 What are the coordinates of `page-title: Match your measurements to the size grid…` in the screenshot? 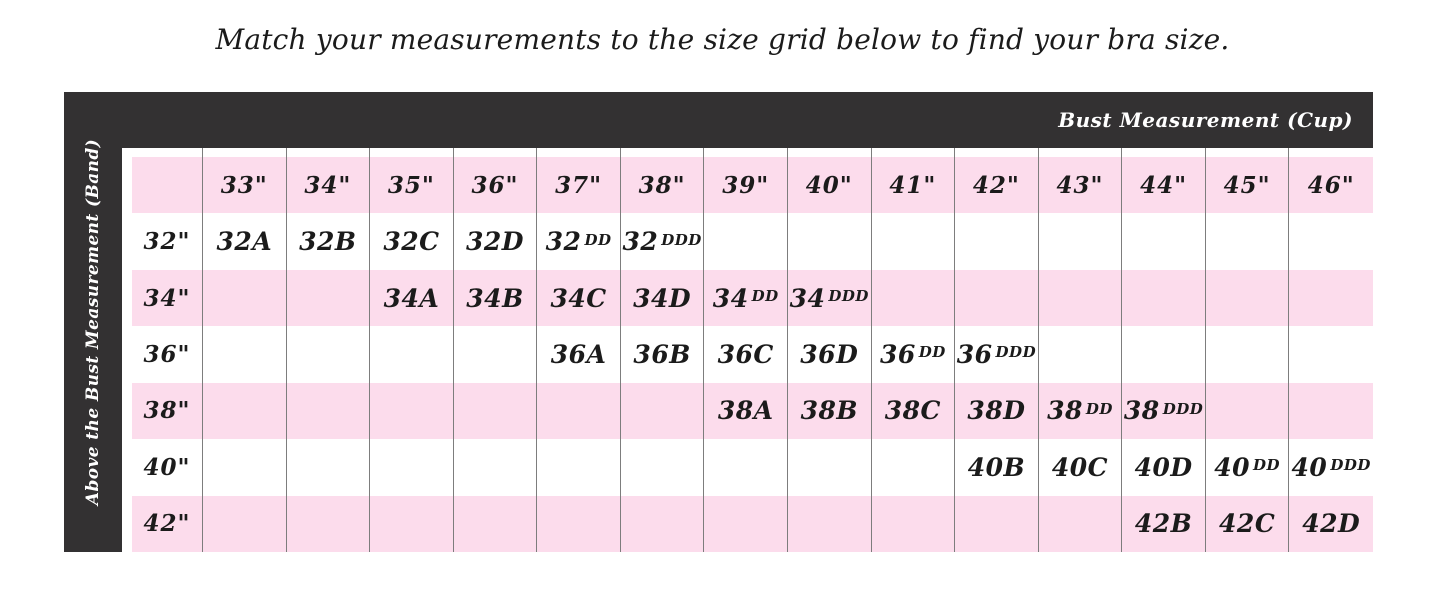 It's located at (722, 39).